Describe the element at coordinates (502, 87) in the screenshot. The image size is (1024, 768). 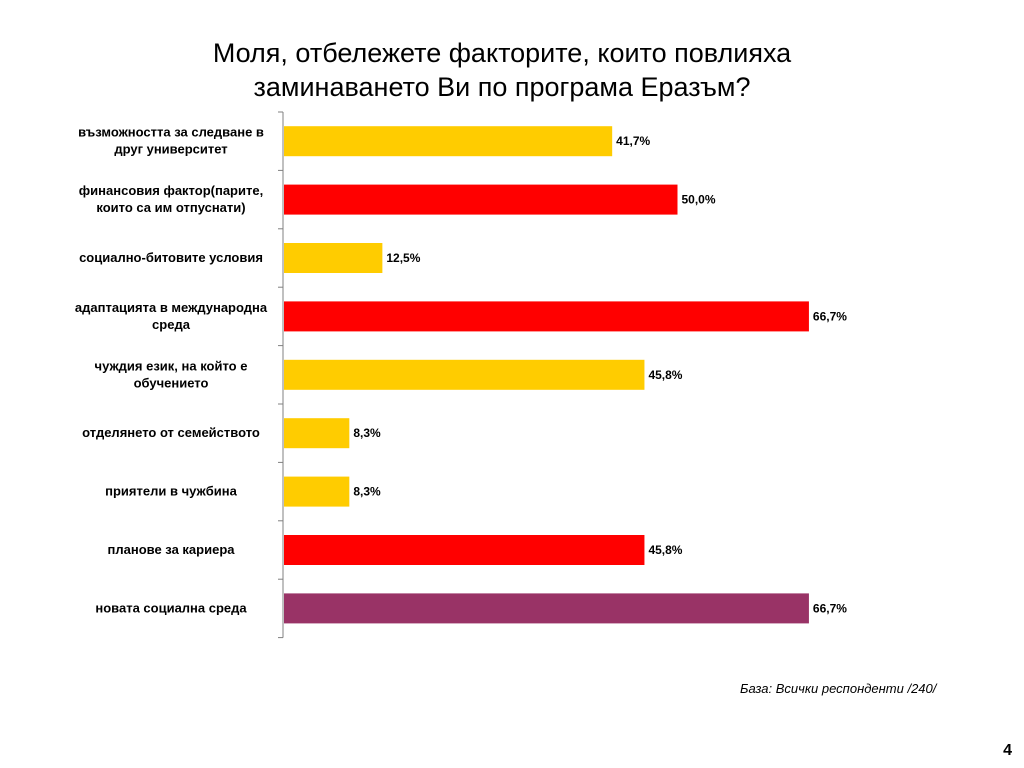
I see `chart-title-line-2: заминаването Ви по програма Еразъм?` at that location.